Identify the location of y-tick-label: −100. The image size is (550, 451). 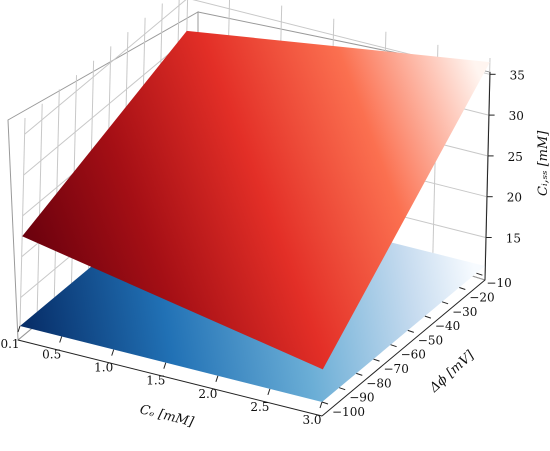
(348, 412).